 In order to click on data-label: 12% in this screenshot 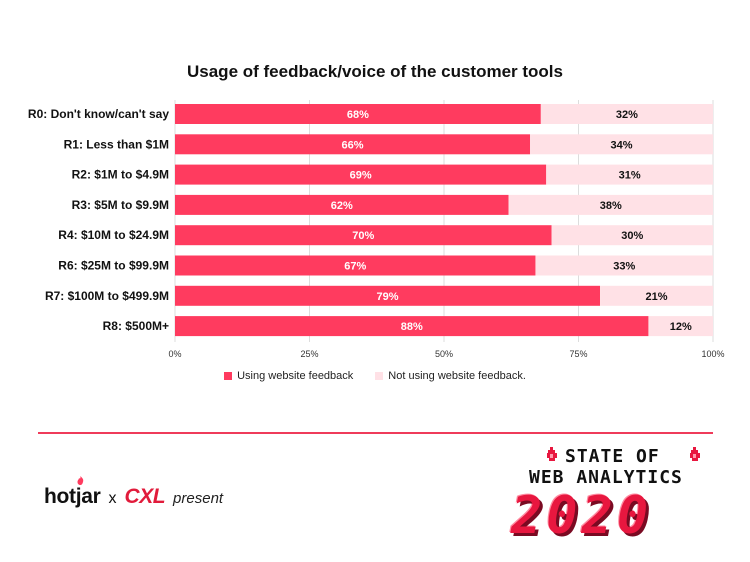, I will do `click(681, 327)`.